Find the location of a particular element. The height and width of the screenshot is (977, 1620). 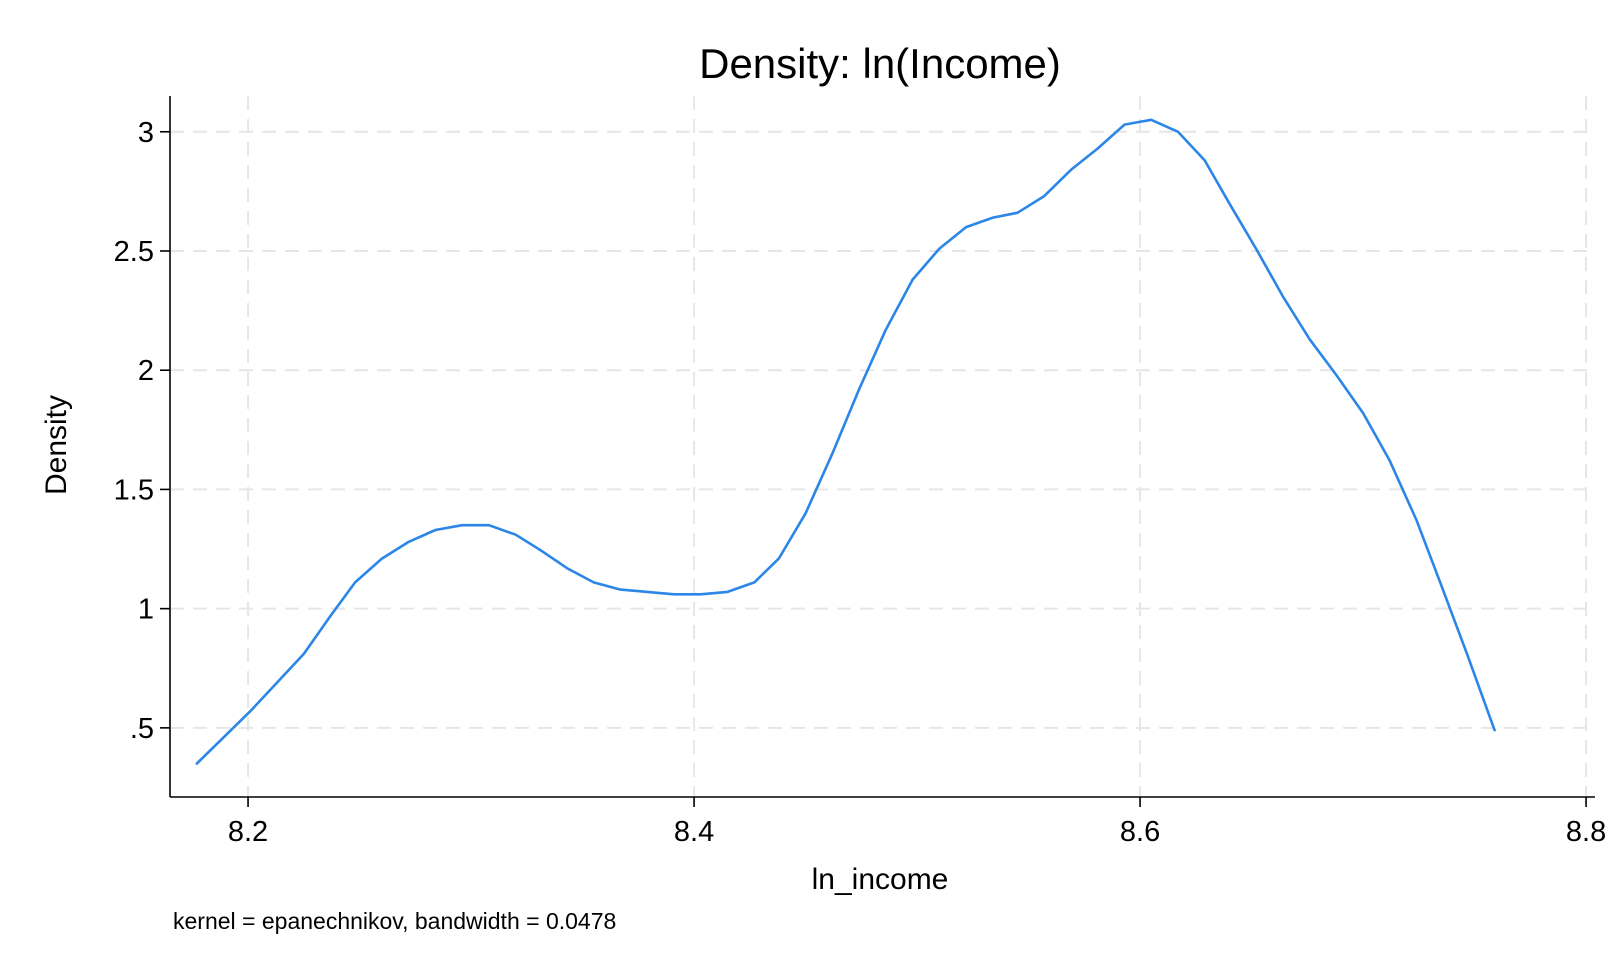

x-tick-label: 8.2 is located at coordinates (248, 832).